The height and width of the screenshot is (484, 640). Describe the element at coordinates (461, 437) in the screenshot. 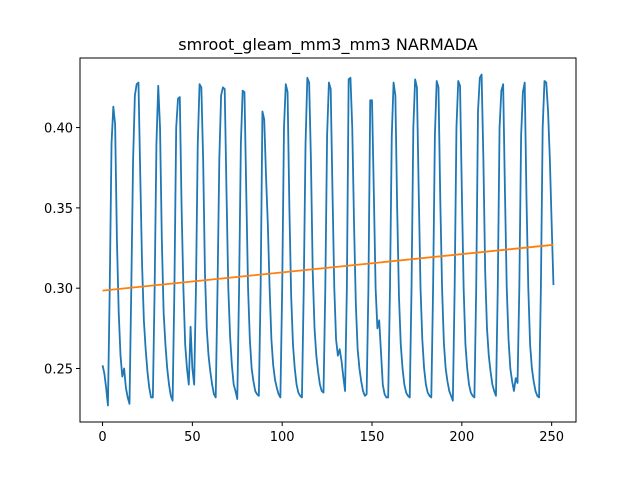

I see `x-tick-label: 200` at that location.